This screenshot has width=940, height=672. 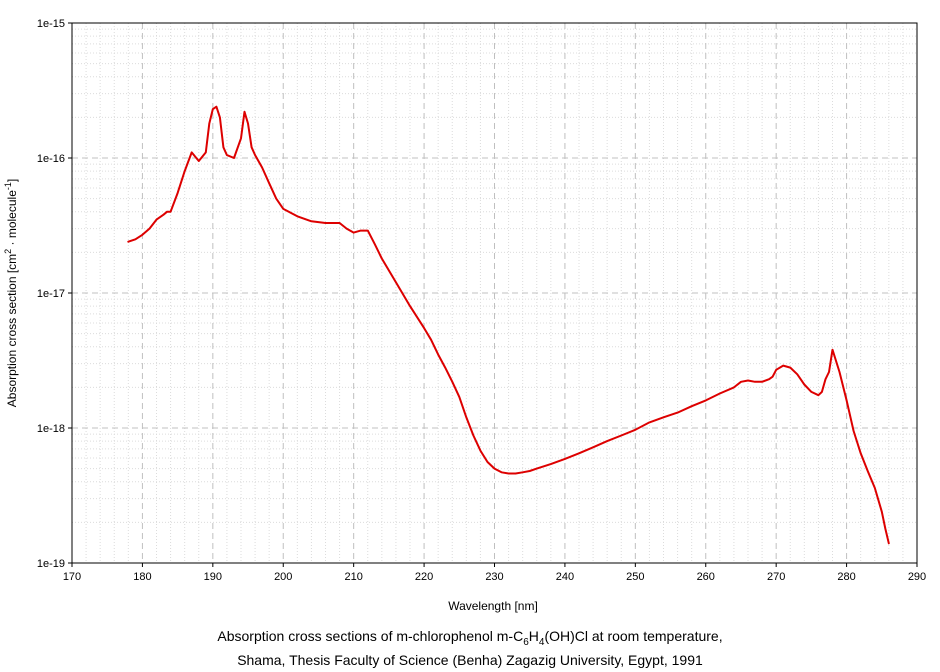 I want to click on y-axis-title-mid: · molecule, so click(x=12, y=219).